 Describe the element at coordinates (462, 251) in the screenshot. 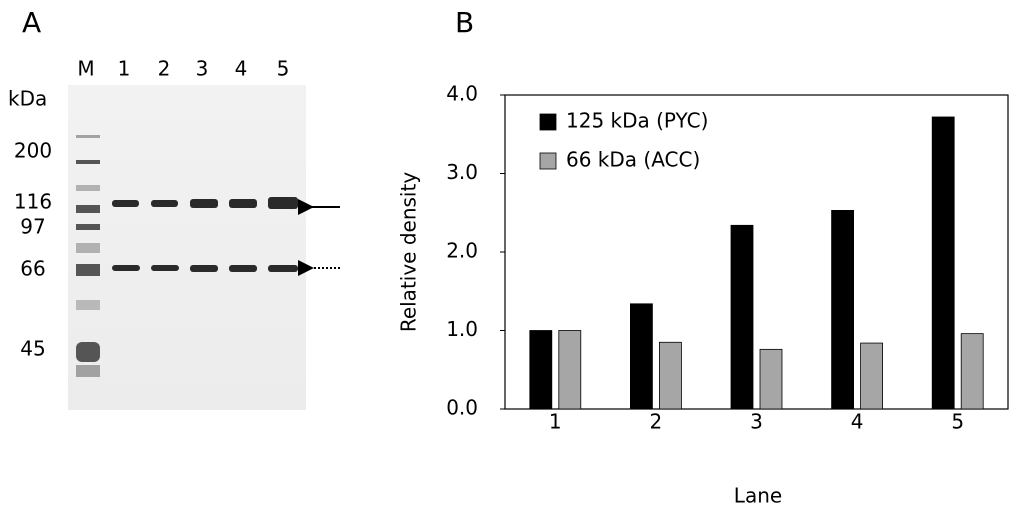

I see `y-tick-label: 2.0` at that location.